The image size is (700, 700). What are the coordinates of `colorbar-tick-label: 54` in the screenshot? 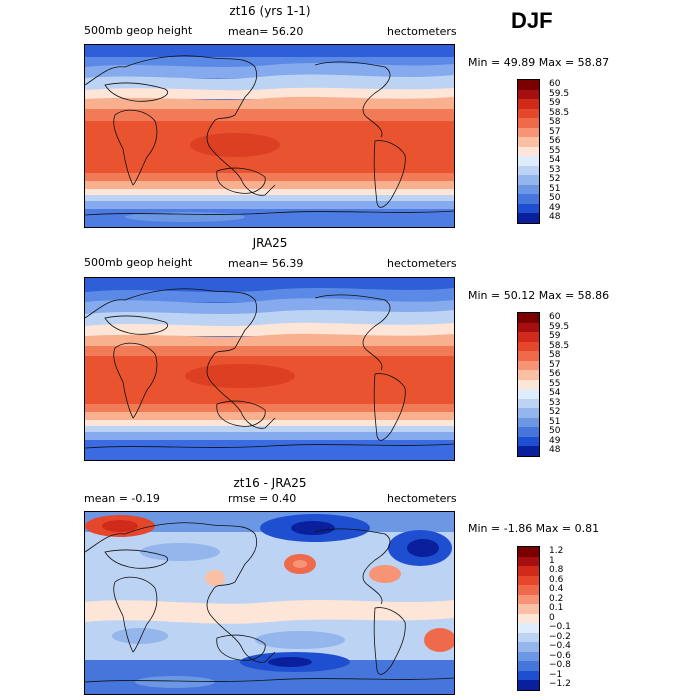 It's located at (555, 393).